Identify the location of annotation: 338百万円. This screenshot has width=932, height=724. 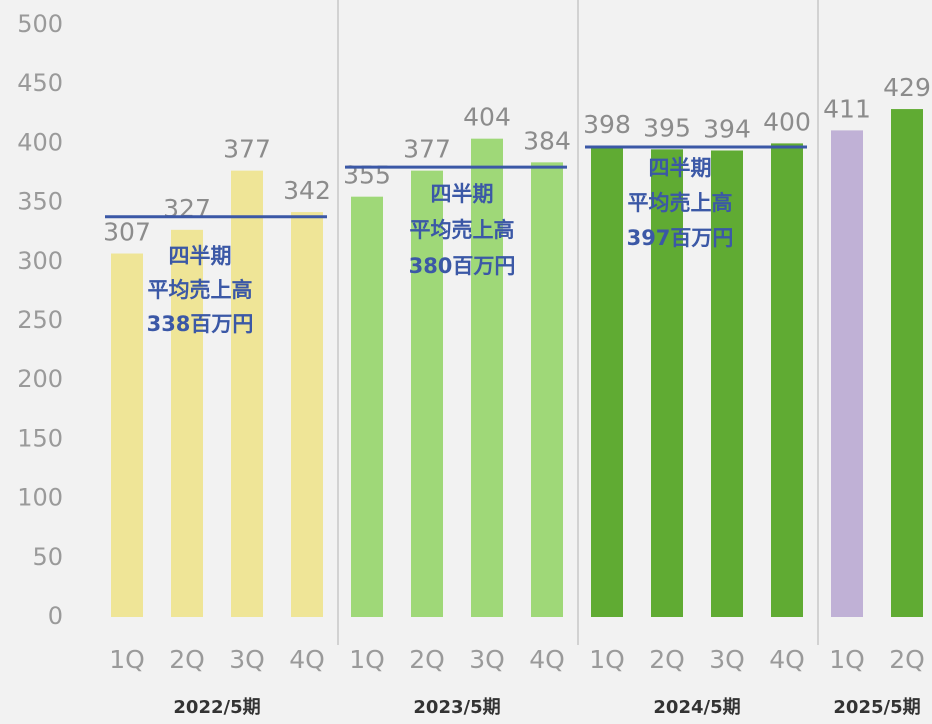
(200, 324).